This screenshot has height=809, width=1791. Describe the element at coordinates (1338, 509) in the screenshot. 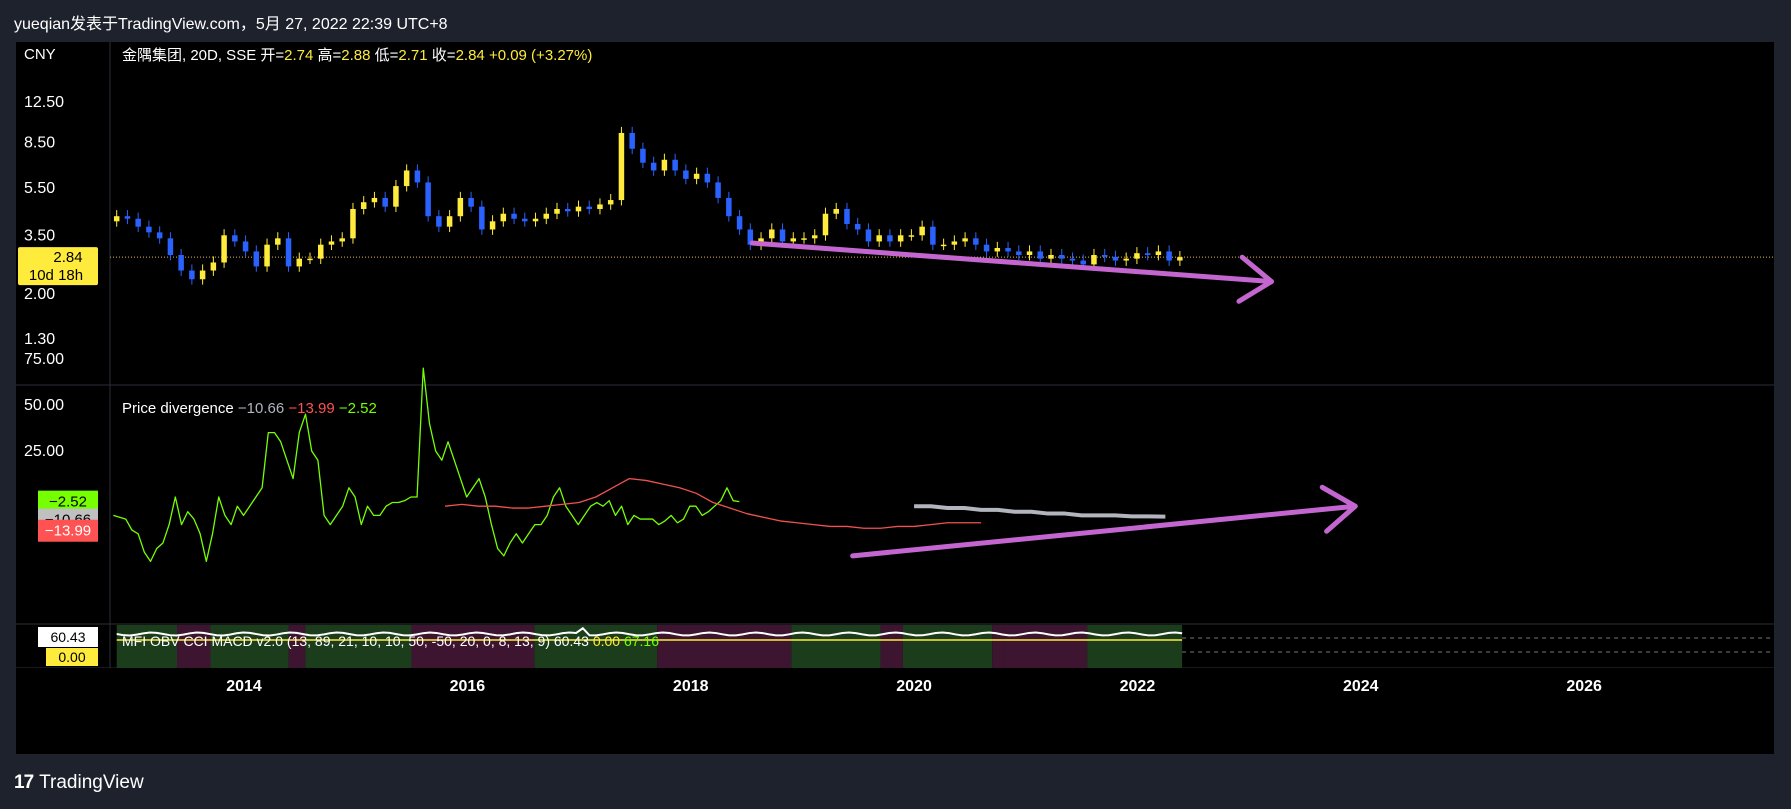

I see `indicator-trend-arrow-head` at that location.